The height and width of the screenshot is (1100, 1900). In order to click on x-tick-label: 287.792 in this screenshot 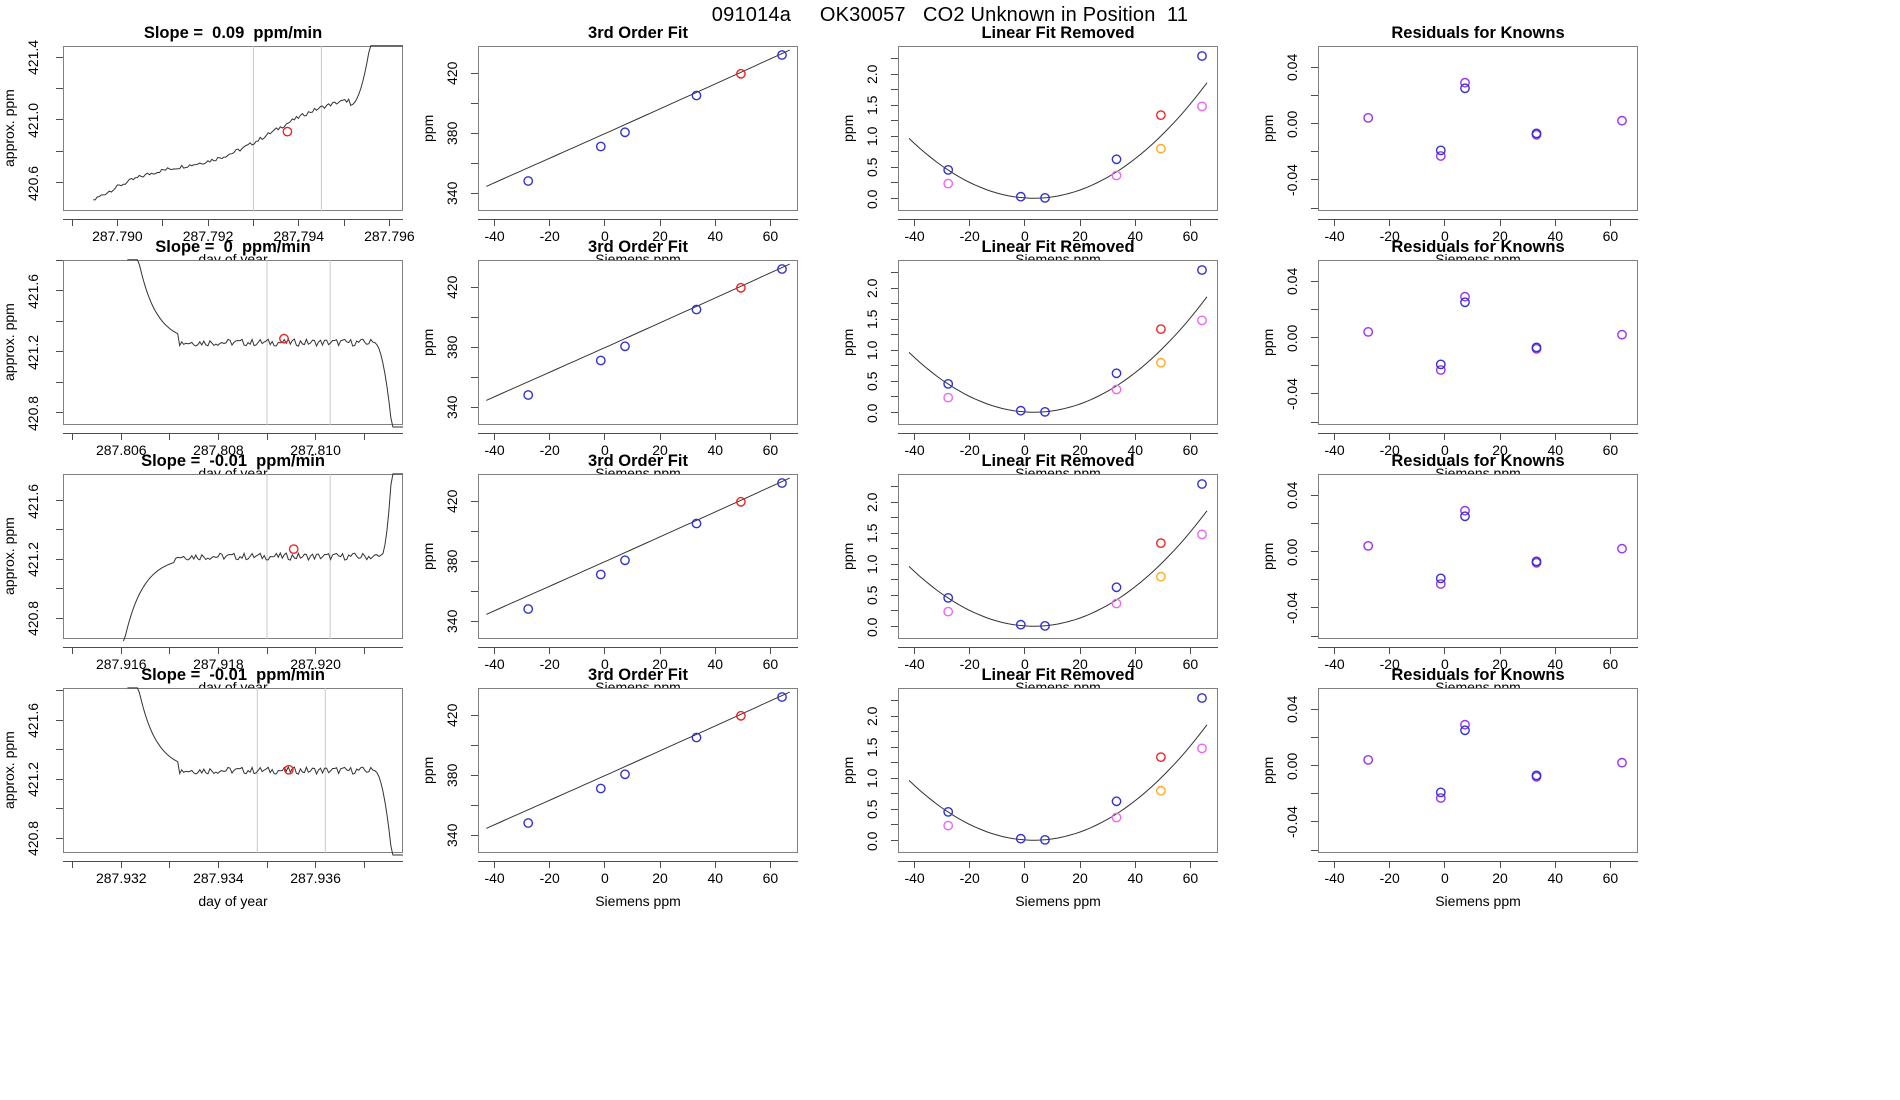, I will do `click(208, 236)`.